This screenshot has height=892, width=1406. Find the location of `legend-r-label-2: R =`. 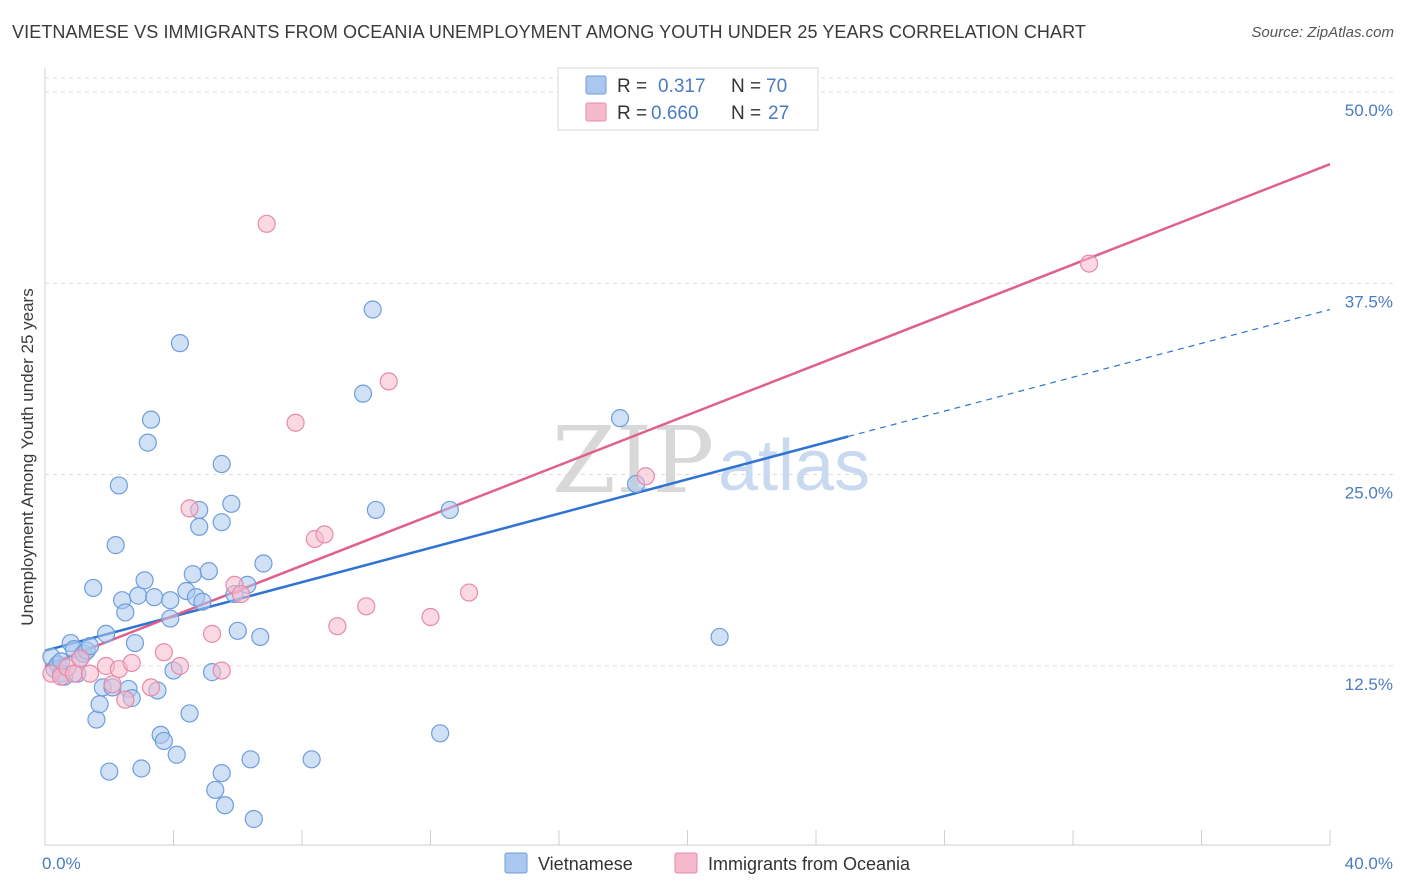

legend-r-label-2: R = is located at coordinates (632, 113).